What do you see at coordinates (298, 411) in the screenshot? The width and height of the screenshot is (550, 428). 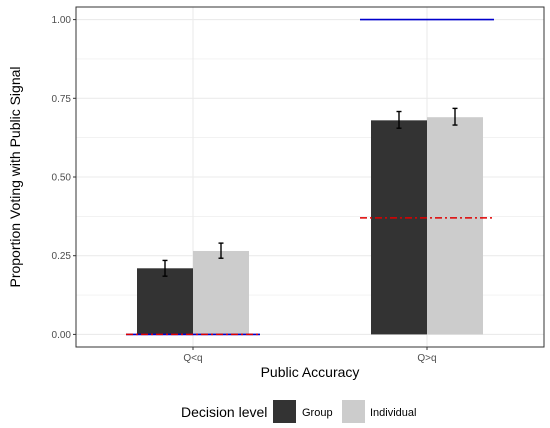 I see `legend: Decision level Group Individual` at bounding box center [298, 411].